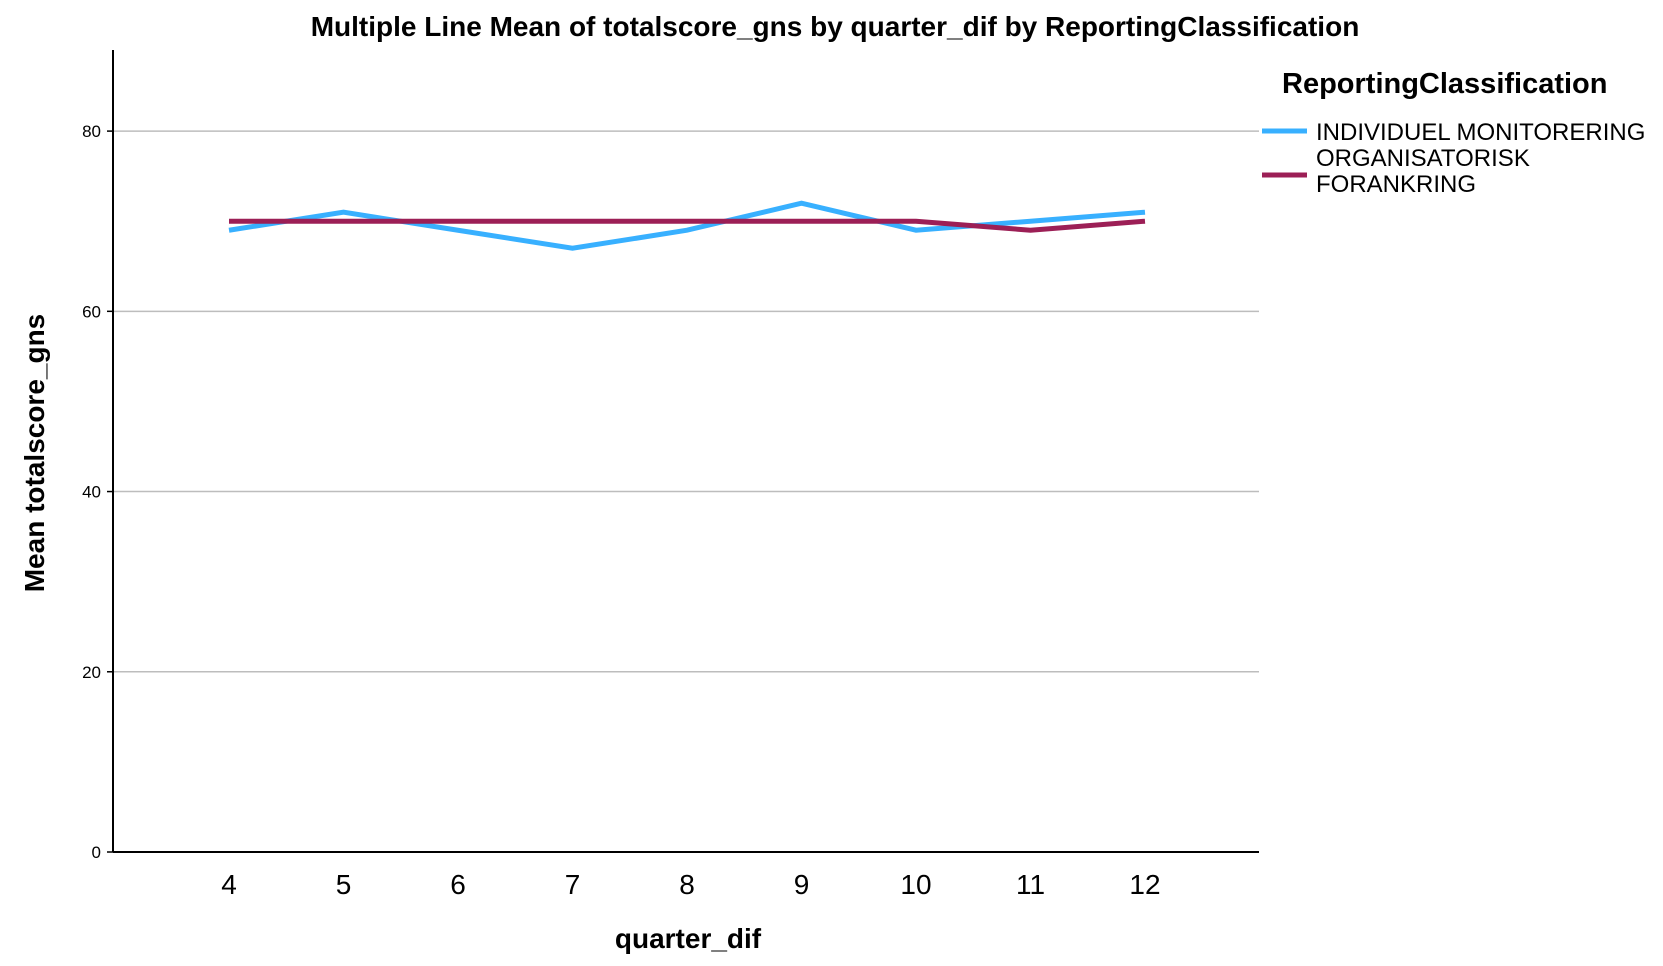 This screenshot has height=966, width=1663. What do you see at coordinates (1396, 184) in the screenshot?
I see `legend-label: FORANKRING` at bounding box center [1396, 184].